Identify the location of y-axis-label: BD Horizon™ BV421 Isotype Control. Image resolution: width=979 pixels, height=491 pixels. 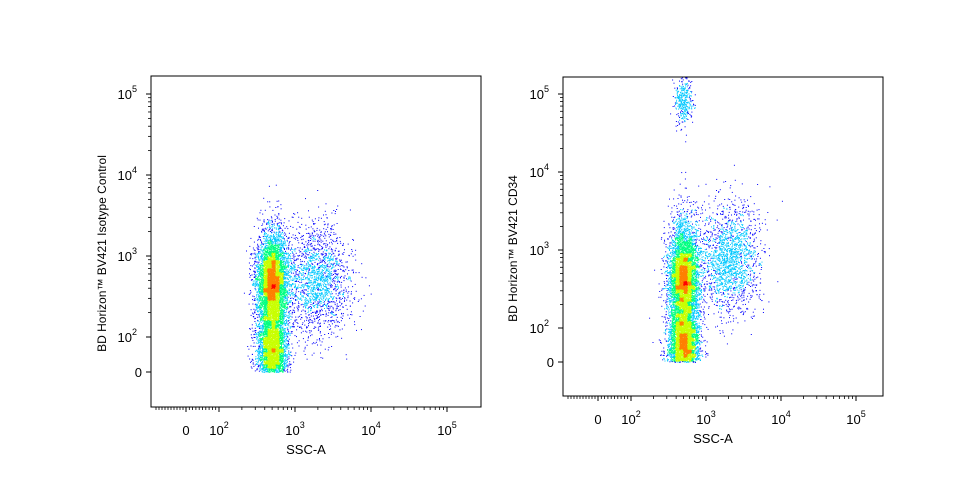
(102, 253).